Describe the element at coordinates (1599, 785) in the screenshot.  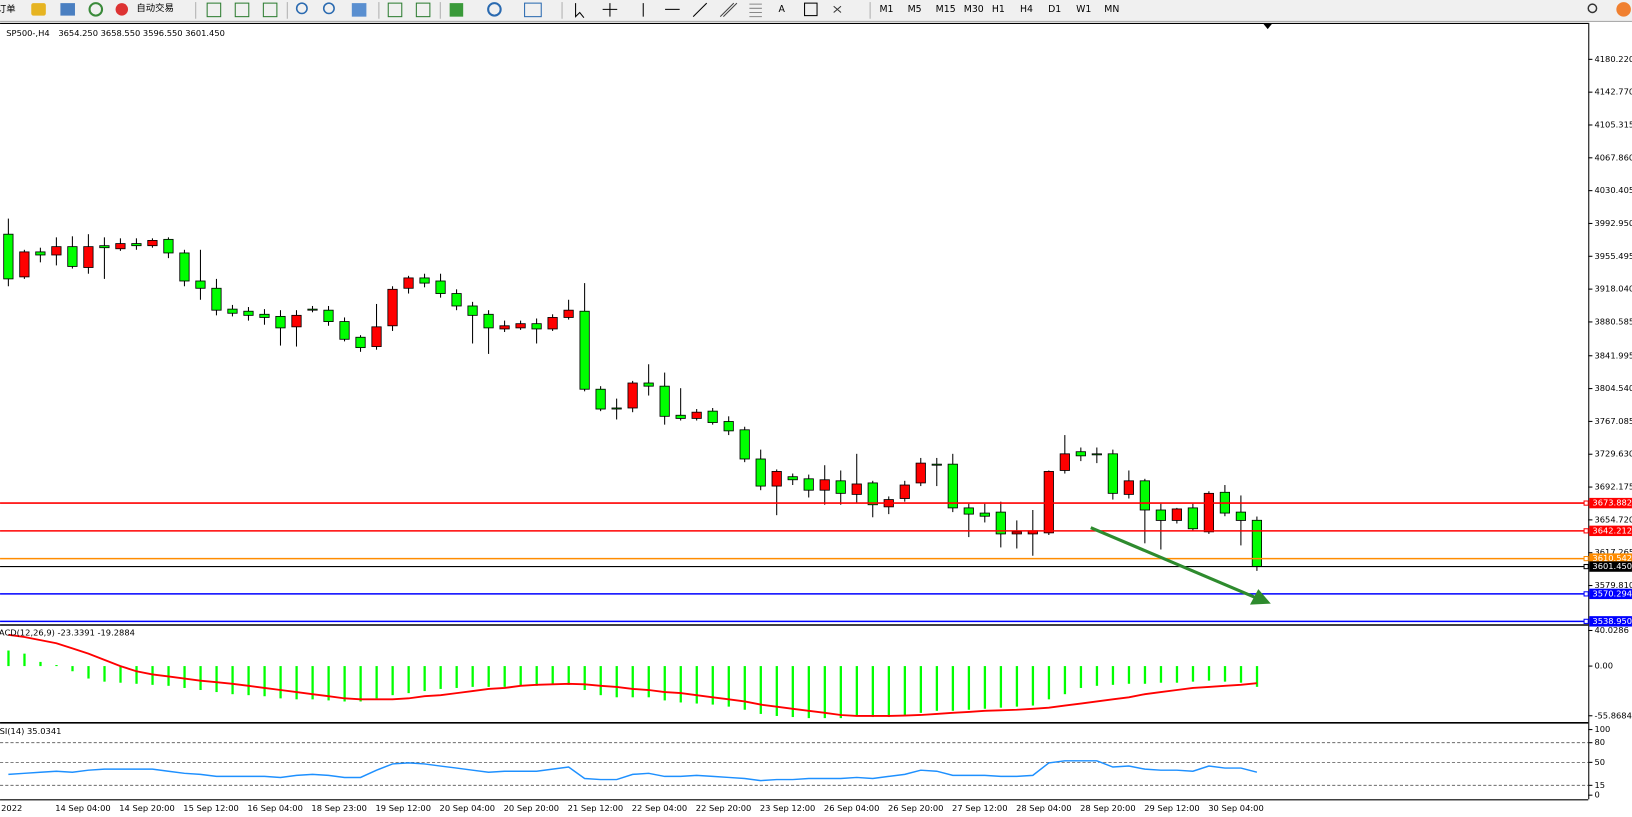
I see `y-tick-label: 15` at that location.